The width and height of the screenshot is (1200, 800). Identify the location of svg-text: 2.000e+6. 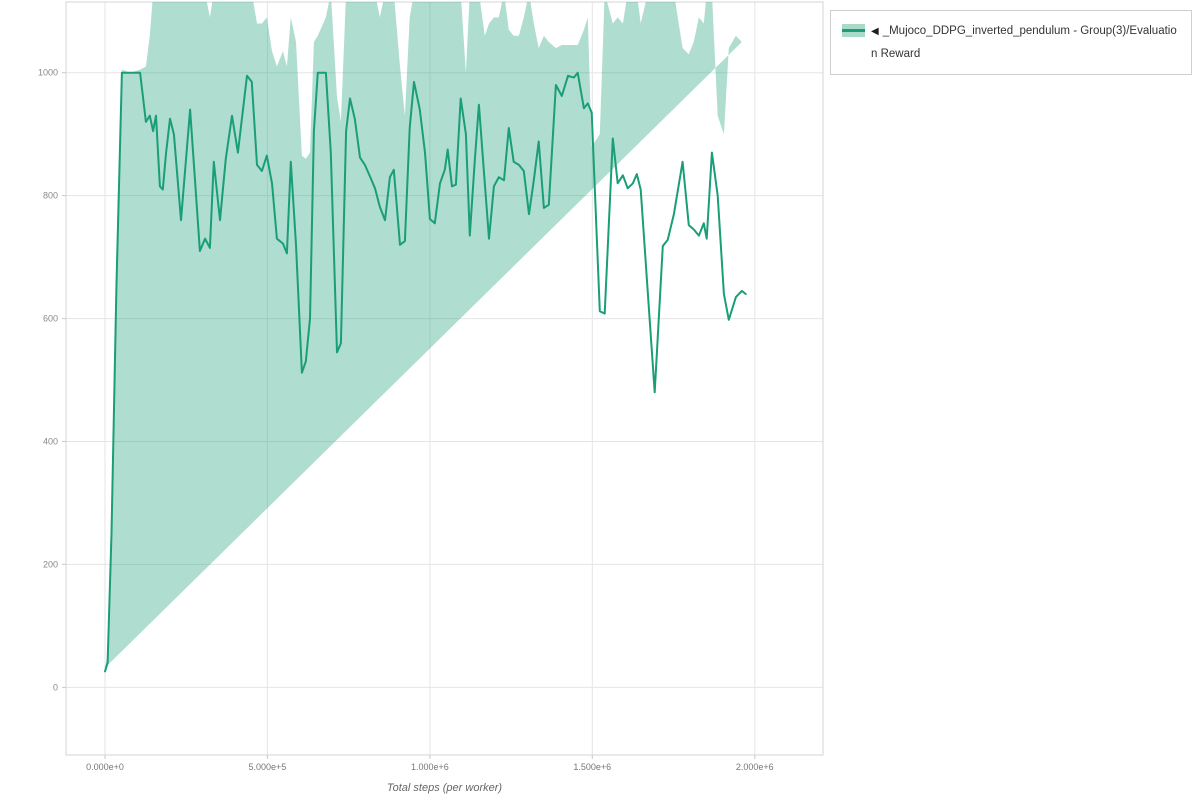
(755, 767).